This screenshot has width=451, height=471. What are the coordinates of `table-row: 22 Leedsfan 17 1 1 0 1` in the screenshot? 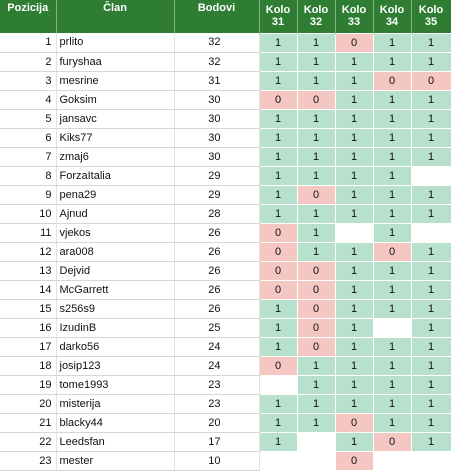 It's located at (225, 441).